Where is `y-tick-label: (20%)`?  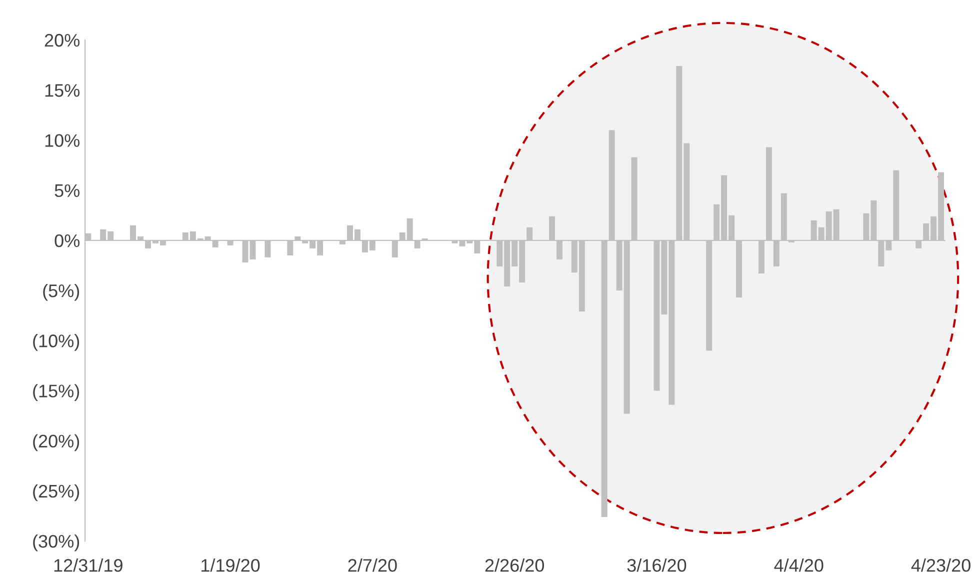
y-tick-label: (20%) is located at coordinates (56, 443).